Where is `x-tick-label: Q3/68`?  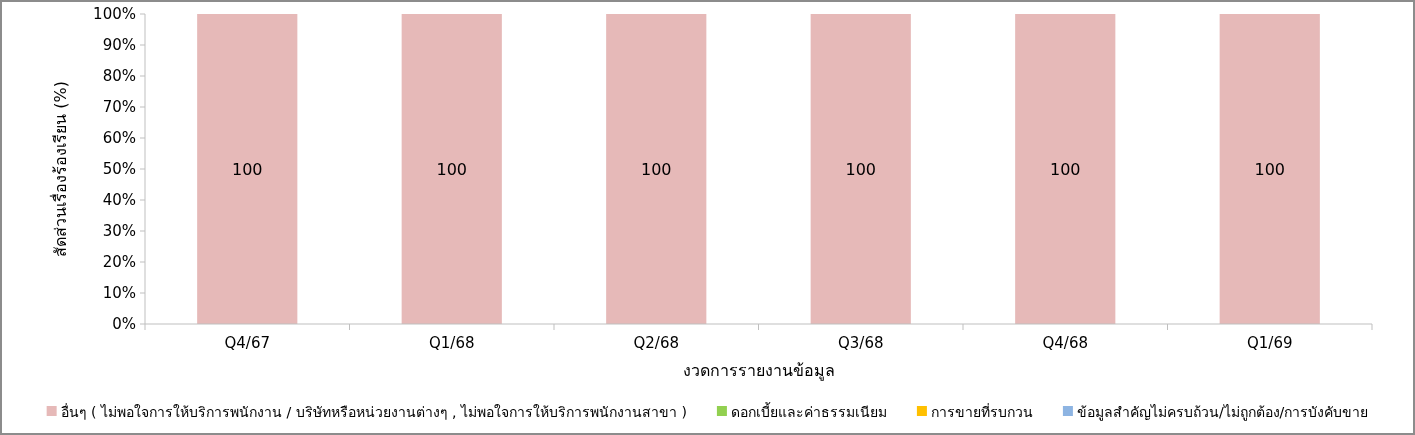
x-tick-label: Q3/68 is located at coordinates (861, 343).